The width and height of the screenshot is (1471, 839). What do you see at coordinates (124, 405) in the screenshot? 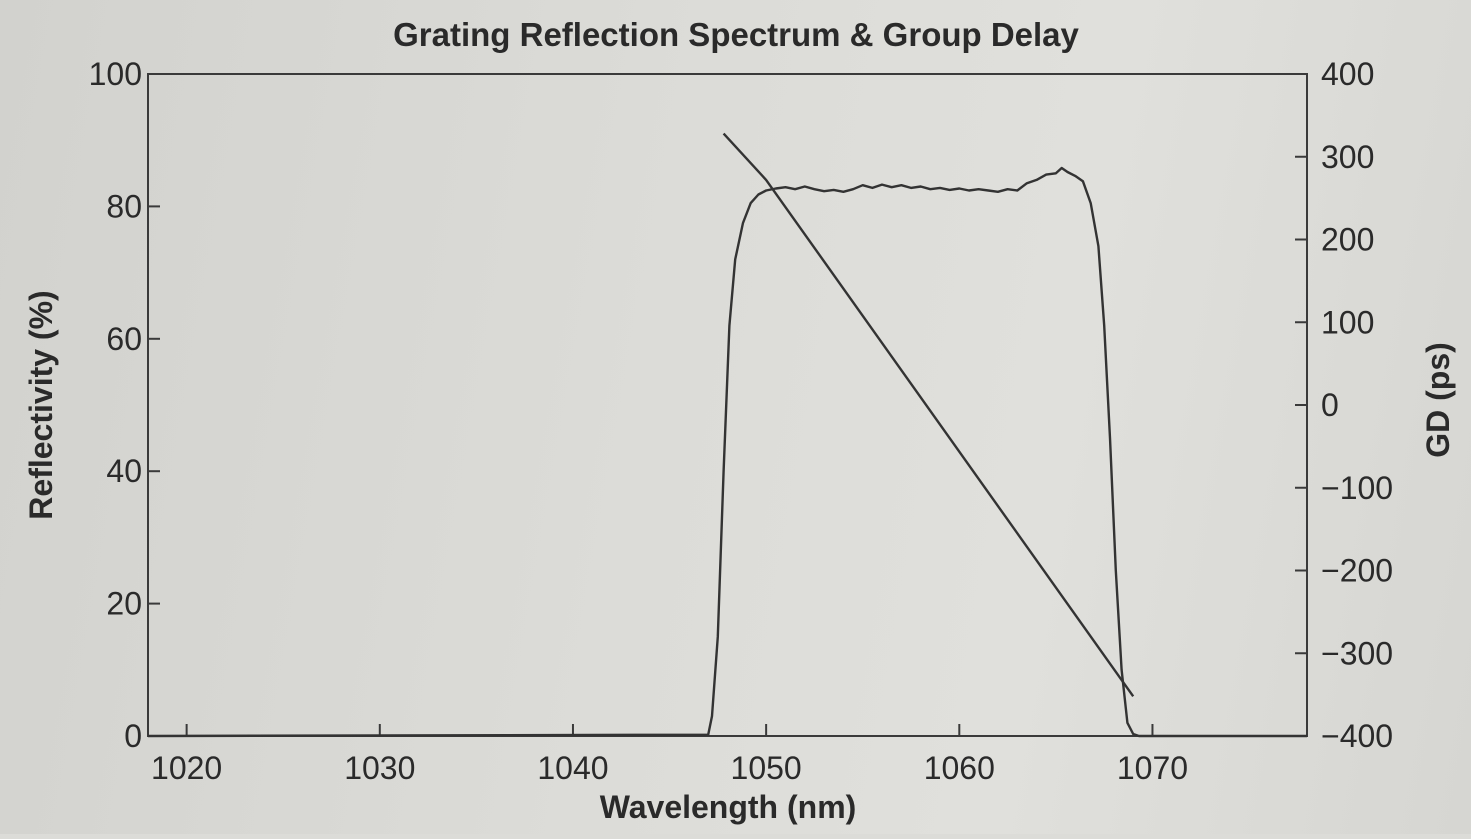
I see `y-axis-left-ticks: 0 20 40 60 80 100` at bounding box center [124, 405].